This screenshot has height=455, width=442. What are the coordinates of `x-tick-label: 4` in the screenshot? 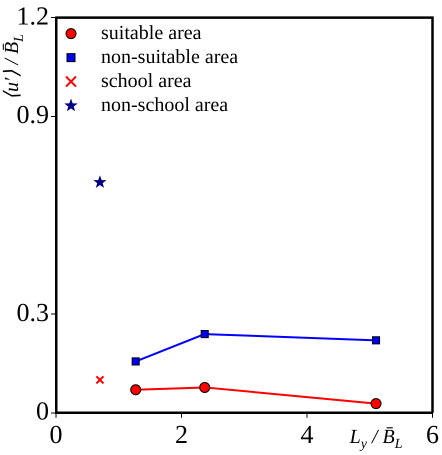 It's located at (307, 435).